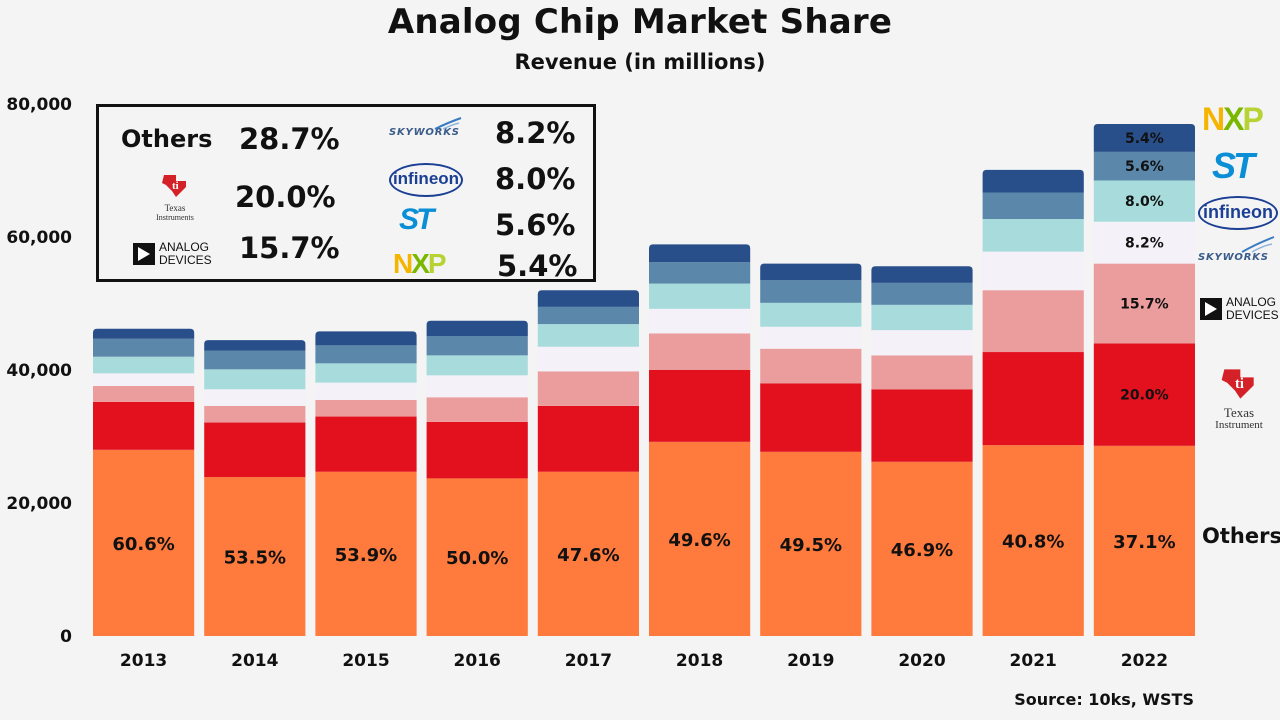 The width and height of the screenshot is (1280, 720). I want to click on data-label: 5.4%, so click(1144, 139).